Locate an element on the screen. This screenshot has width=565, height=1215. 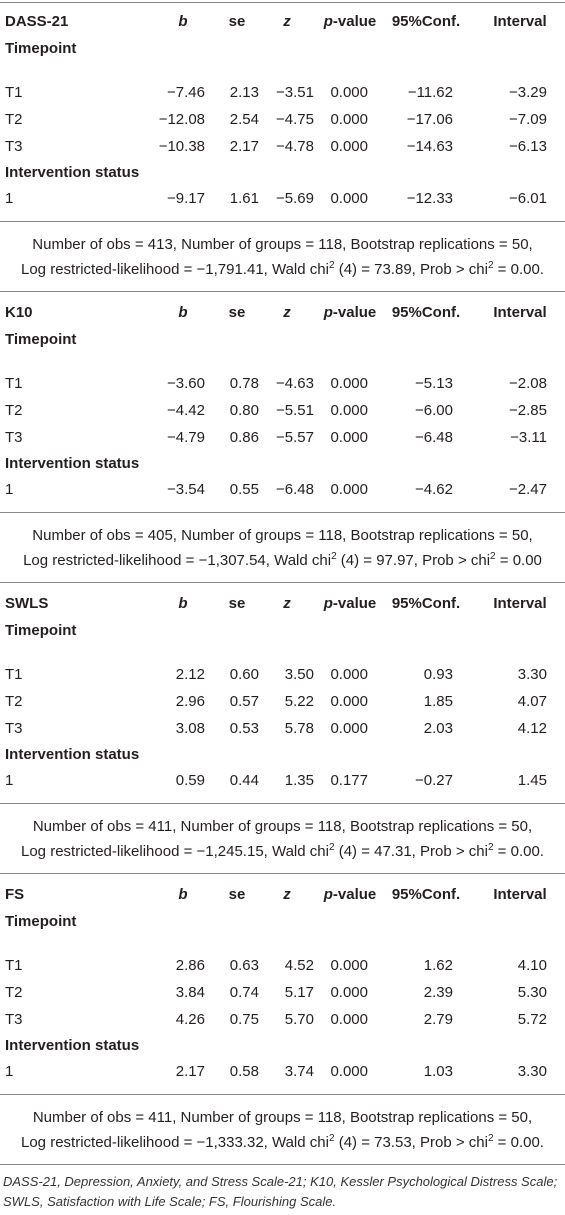
block-2-header-b: b is located at coordinates (183, 603).